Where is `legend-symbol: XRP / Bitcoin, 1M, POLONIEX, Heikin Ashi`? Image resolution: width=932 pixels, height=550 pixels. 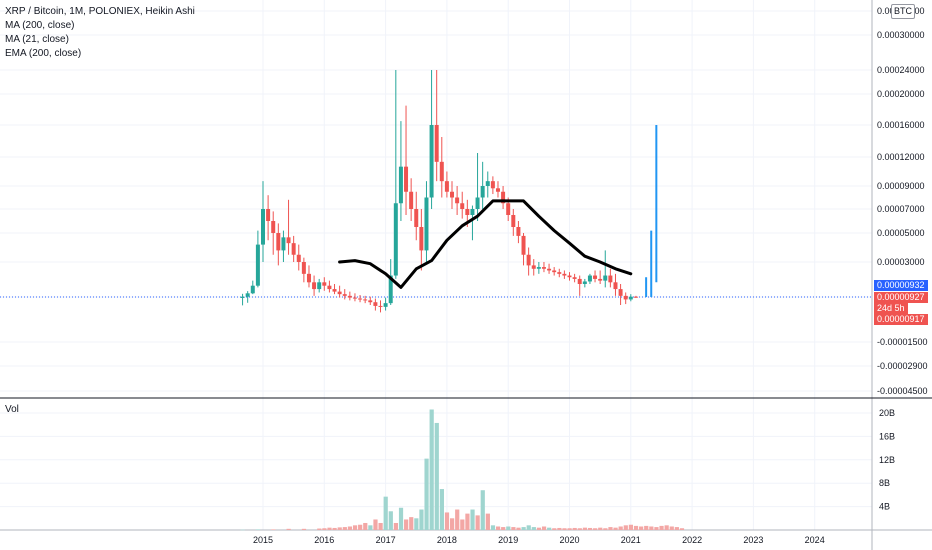
legend-symbol: XRP / Bitcoin, 1M, POLONIEX, Heikin Ashi is located at coordinates (100, 11).